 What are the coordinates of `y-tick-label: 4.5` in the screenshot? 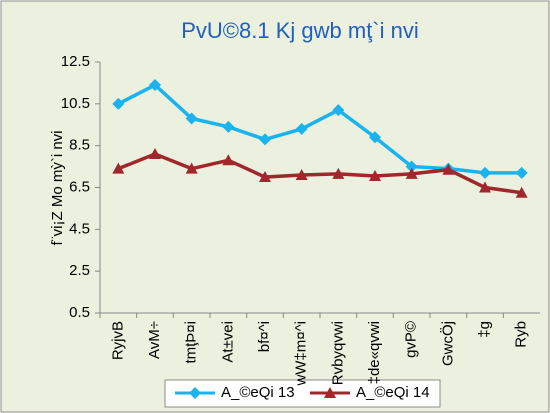 It's located at (79, 228).